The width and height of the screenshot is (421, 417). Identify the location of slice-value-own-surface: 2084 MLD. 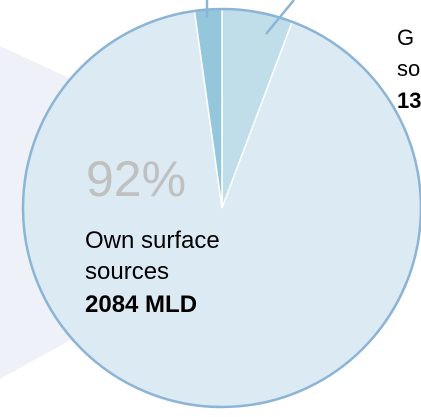
(141, 304).